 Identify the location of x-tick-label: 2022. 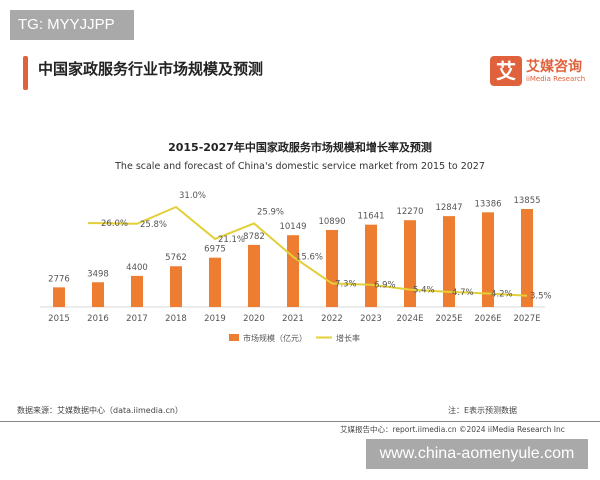
(332, 319).